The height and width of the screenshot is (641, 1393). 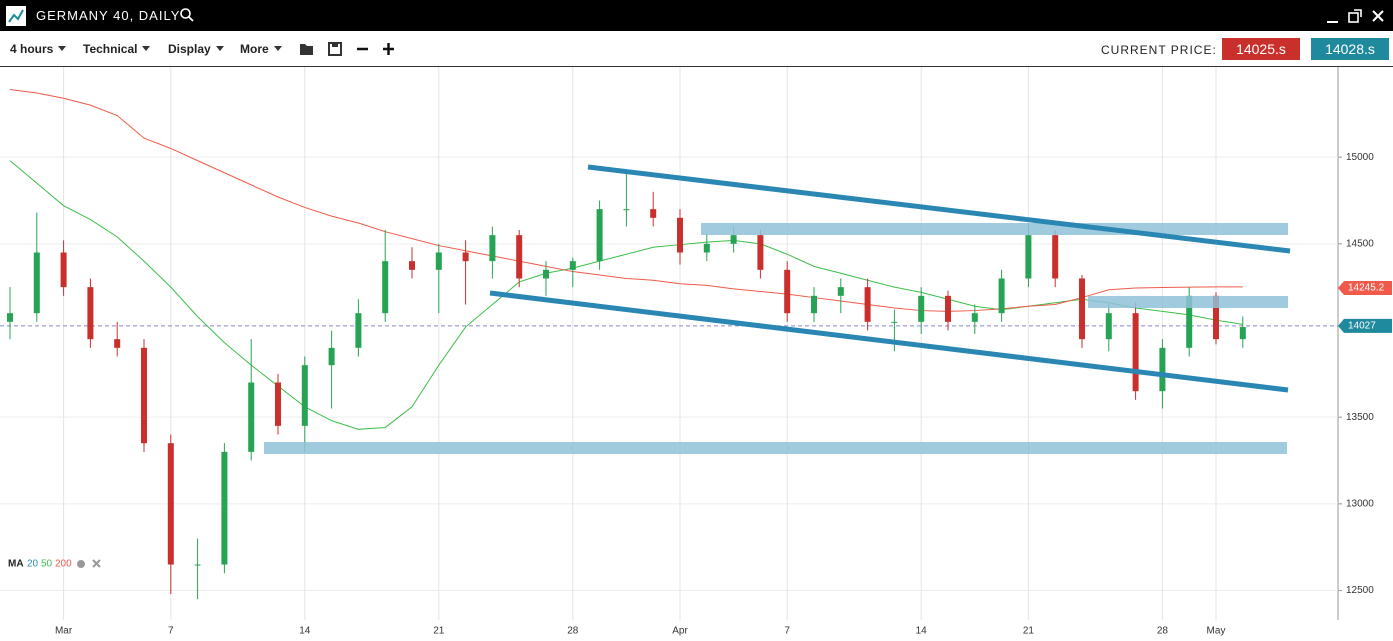 What do you see at coordinates (108, 15) in the screenshot?
I see `chart-title: GERMANY 40, DAILY` at bounding box center [108, 15].